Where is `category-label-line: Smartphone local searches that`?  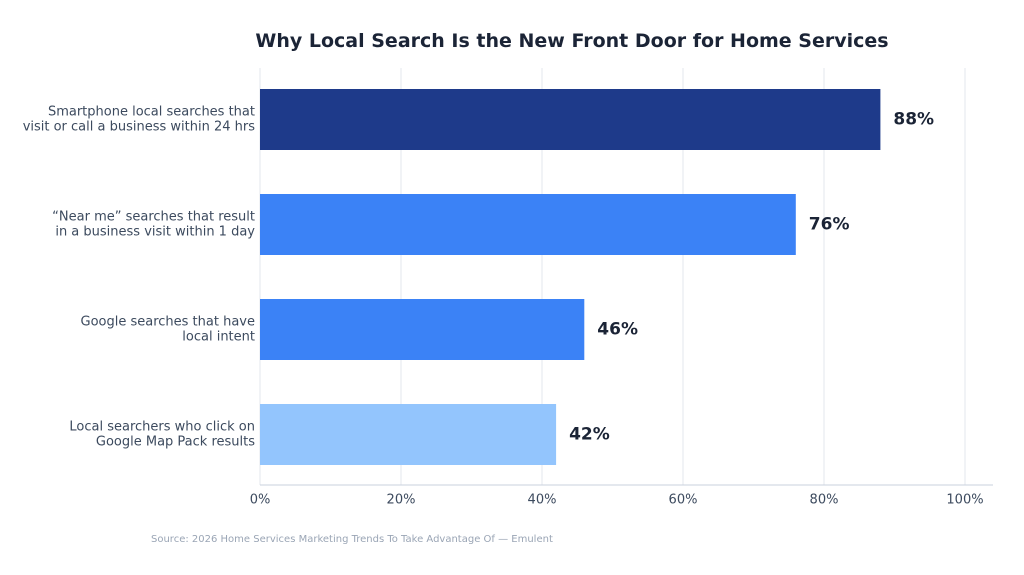 category-label-line: Smartphone local searches that is located at coordinates (151, 112).